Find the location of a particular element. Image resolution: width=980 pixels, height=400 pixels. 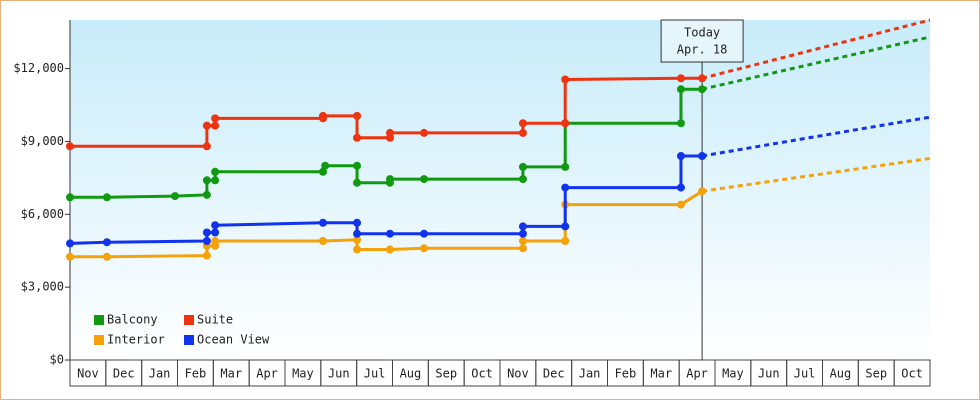

today-label: Today is located at coordinates (702, 33).